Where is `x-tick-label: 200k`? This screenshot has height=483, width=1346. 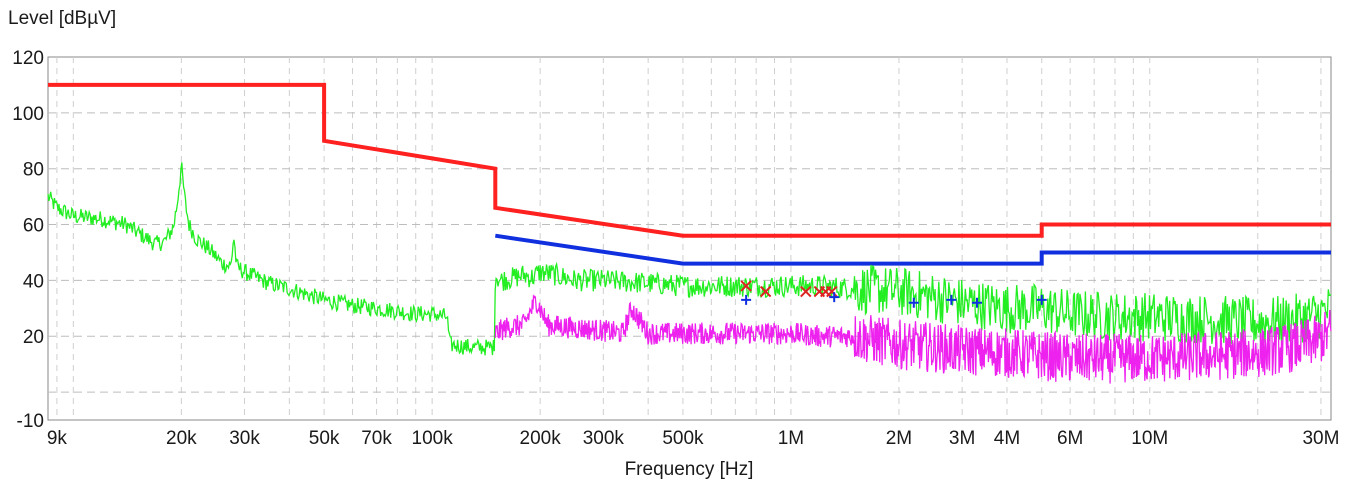 x-tick-label: 200k is located at coordinates (541, 438).